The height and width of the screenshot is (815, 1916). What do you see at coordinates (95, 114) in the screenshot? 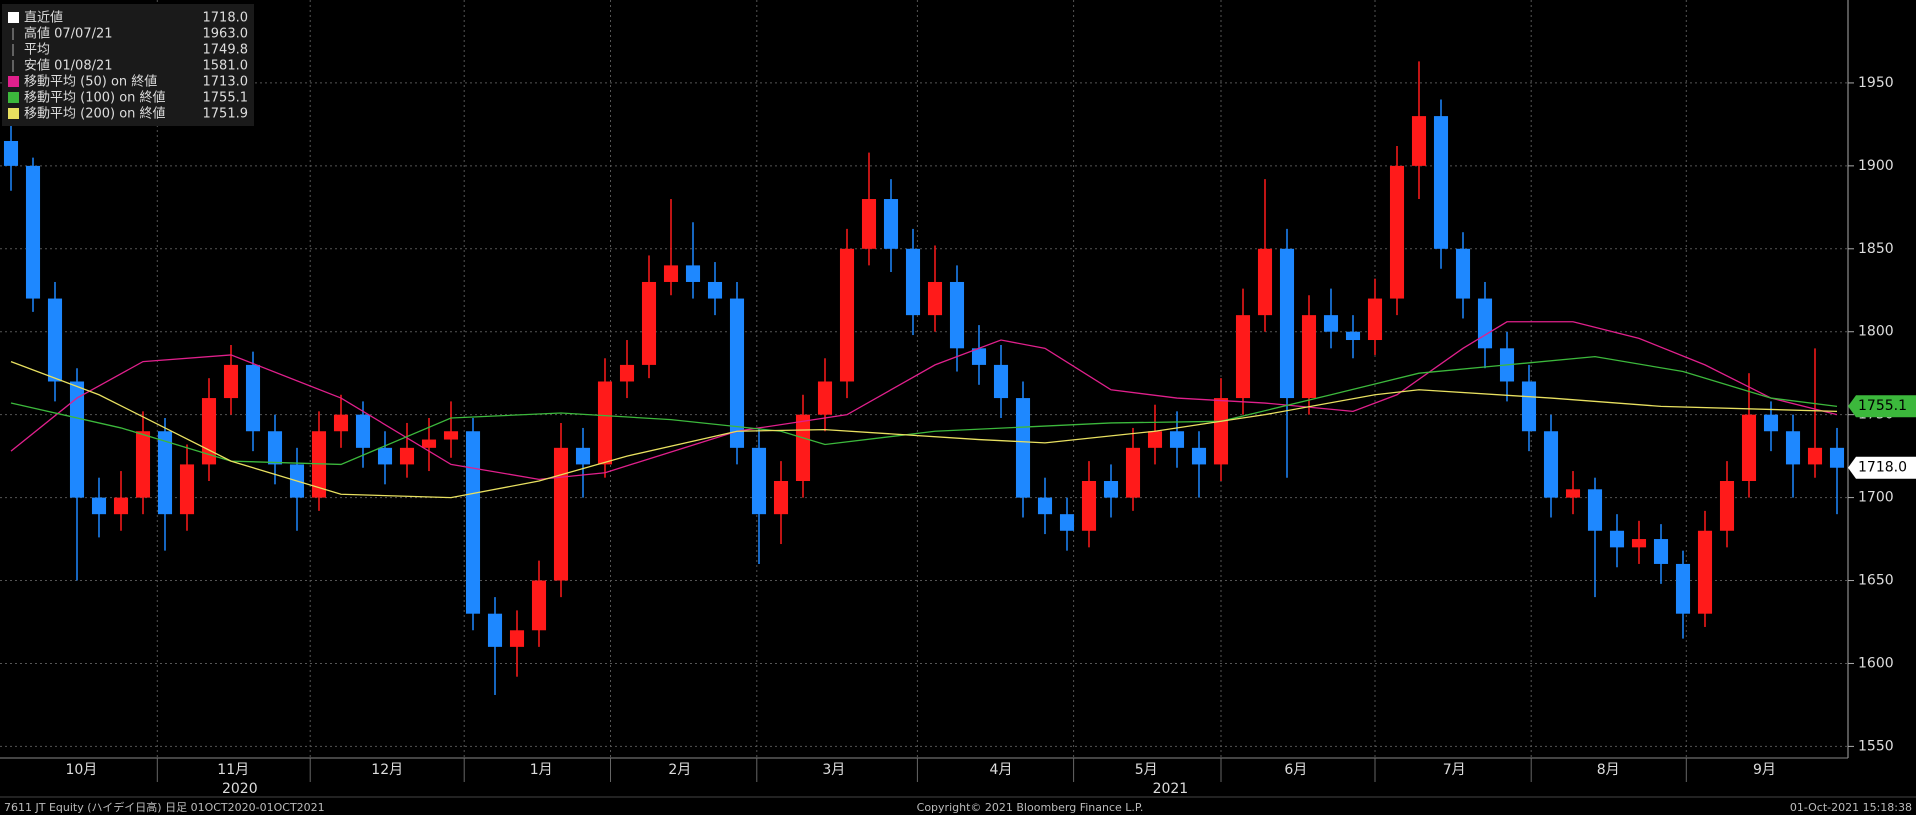
I see `legend-label: 移動平均 (200) on 終値` at bounding box center [95, 114].